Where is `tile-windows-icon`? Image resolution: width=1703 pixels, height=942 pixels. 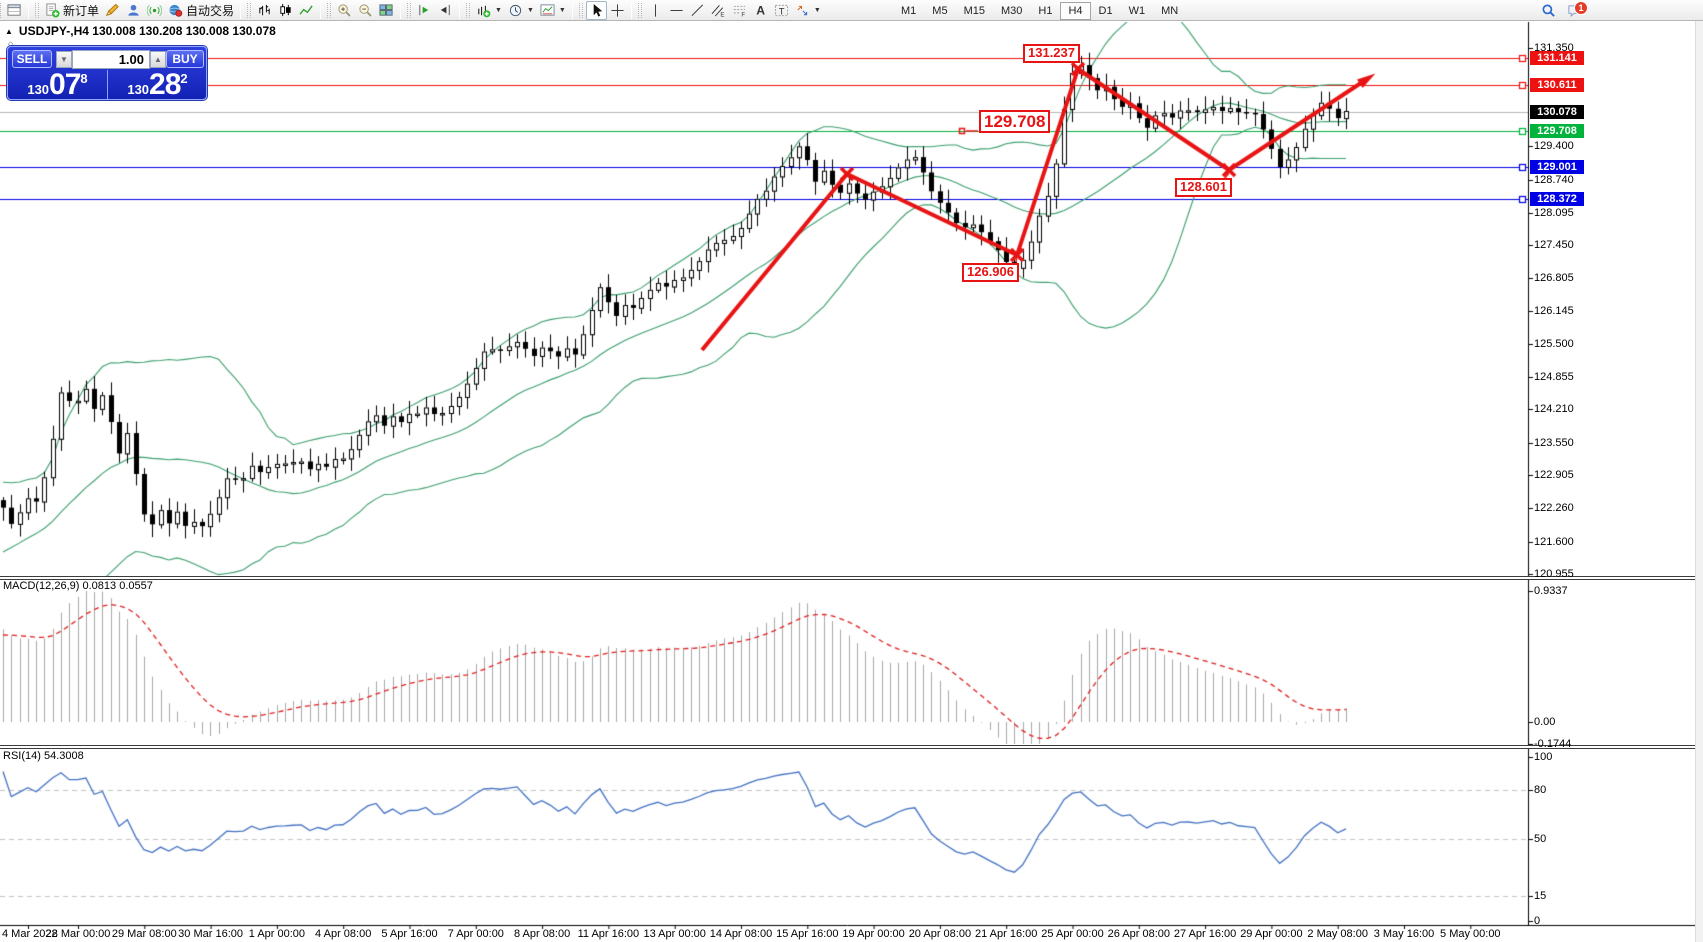
tile-windows-icon is located at coordinates (386, 10).